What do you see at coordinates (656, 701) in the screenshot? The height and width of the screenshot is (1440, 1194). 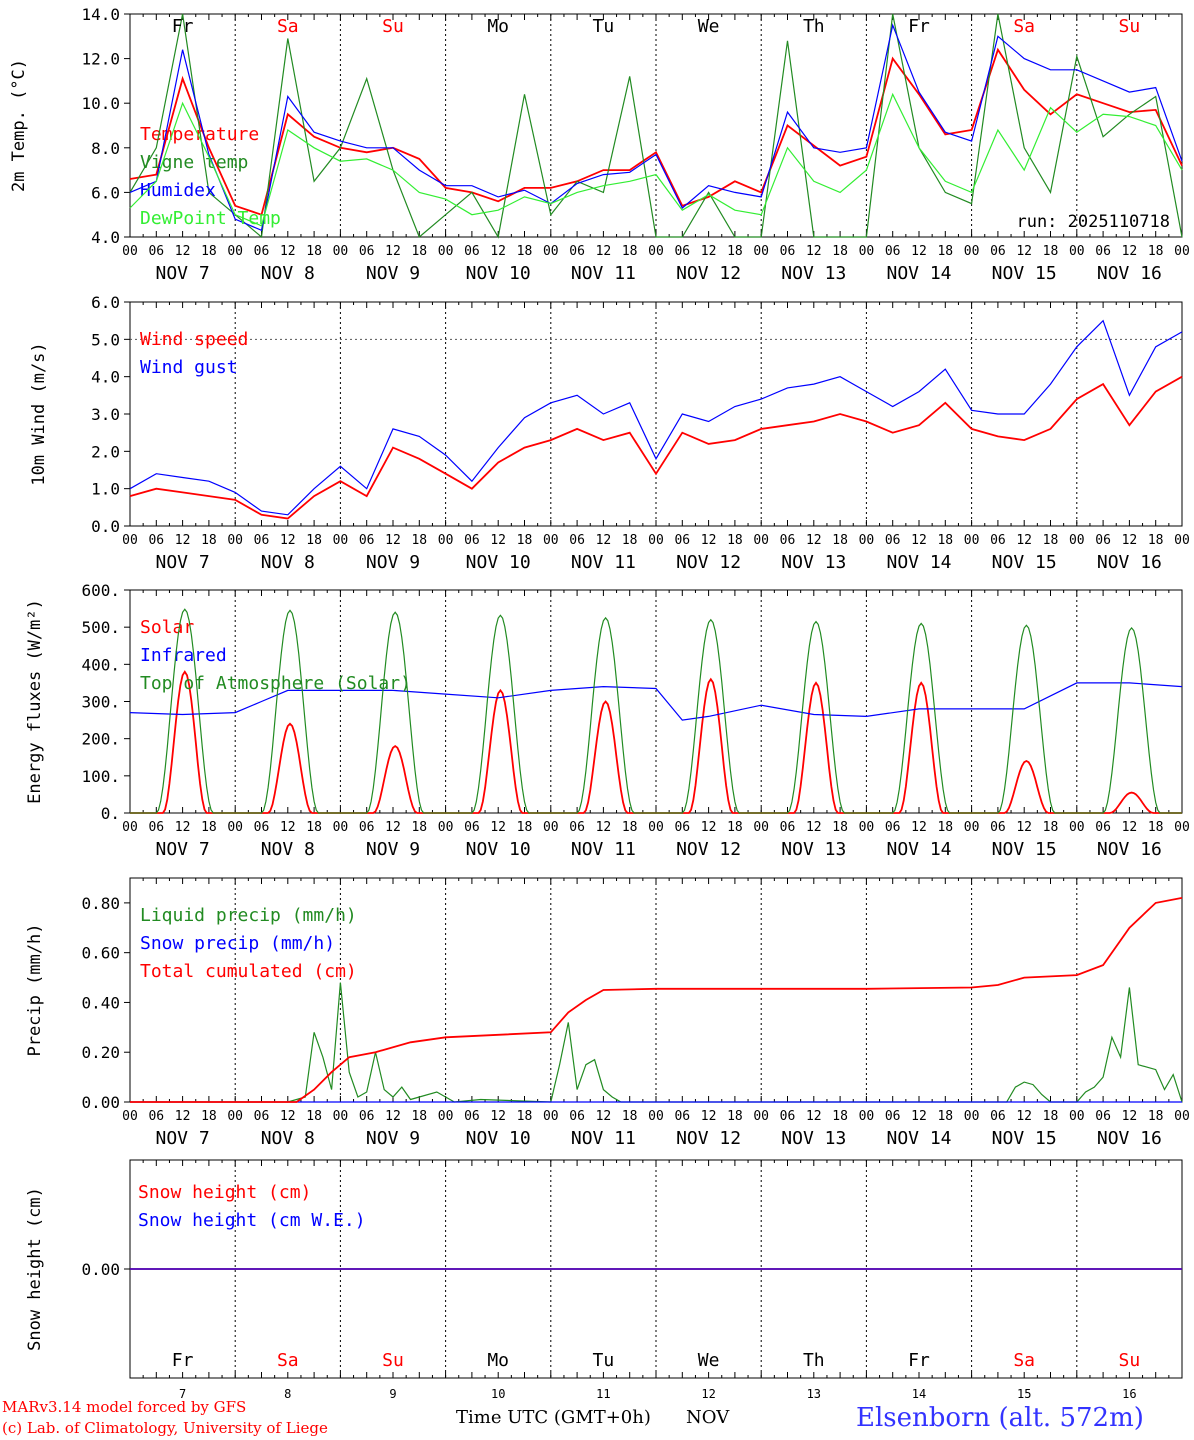 I see `series-line-infrared` at bounding box center [656, 701].